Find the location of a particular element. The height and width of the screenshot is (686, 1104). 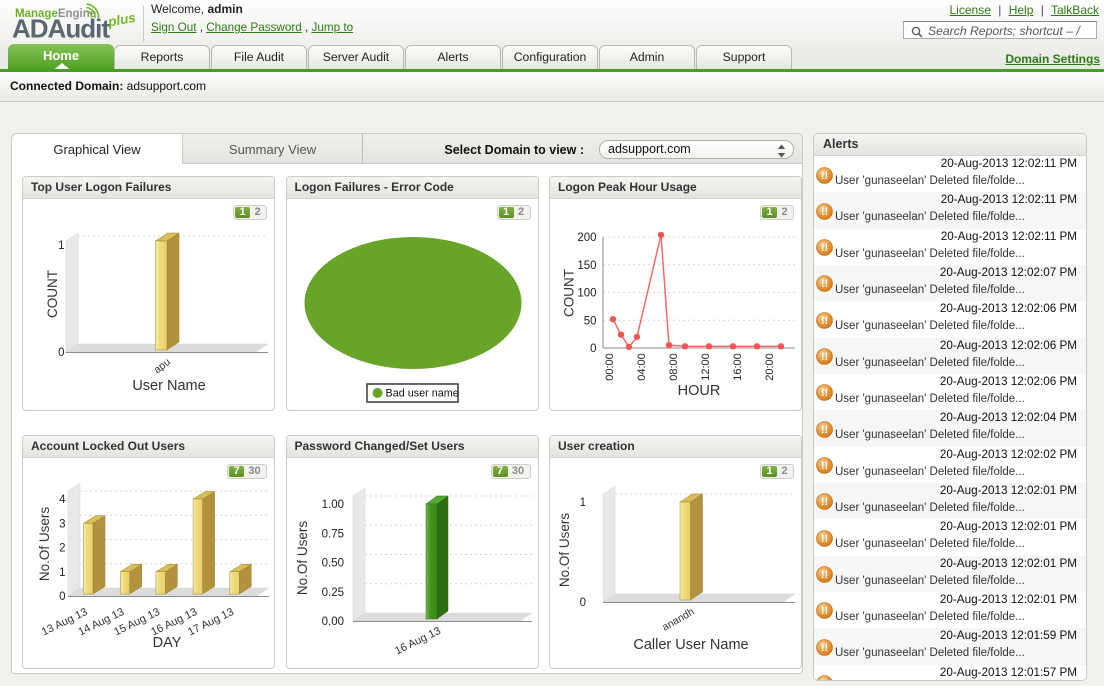

svg-text: 3 is located at coordinates (62, 524).